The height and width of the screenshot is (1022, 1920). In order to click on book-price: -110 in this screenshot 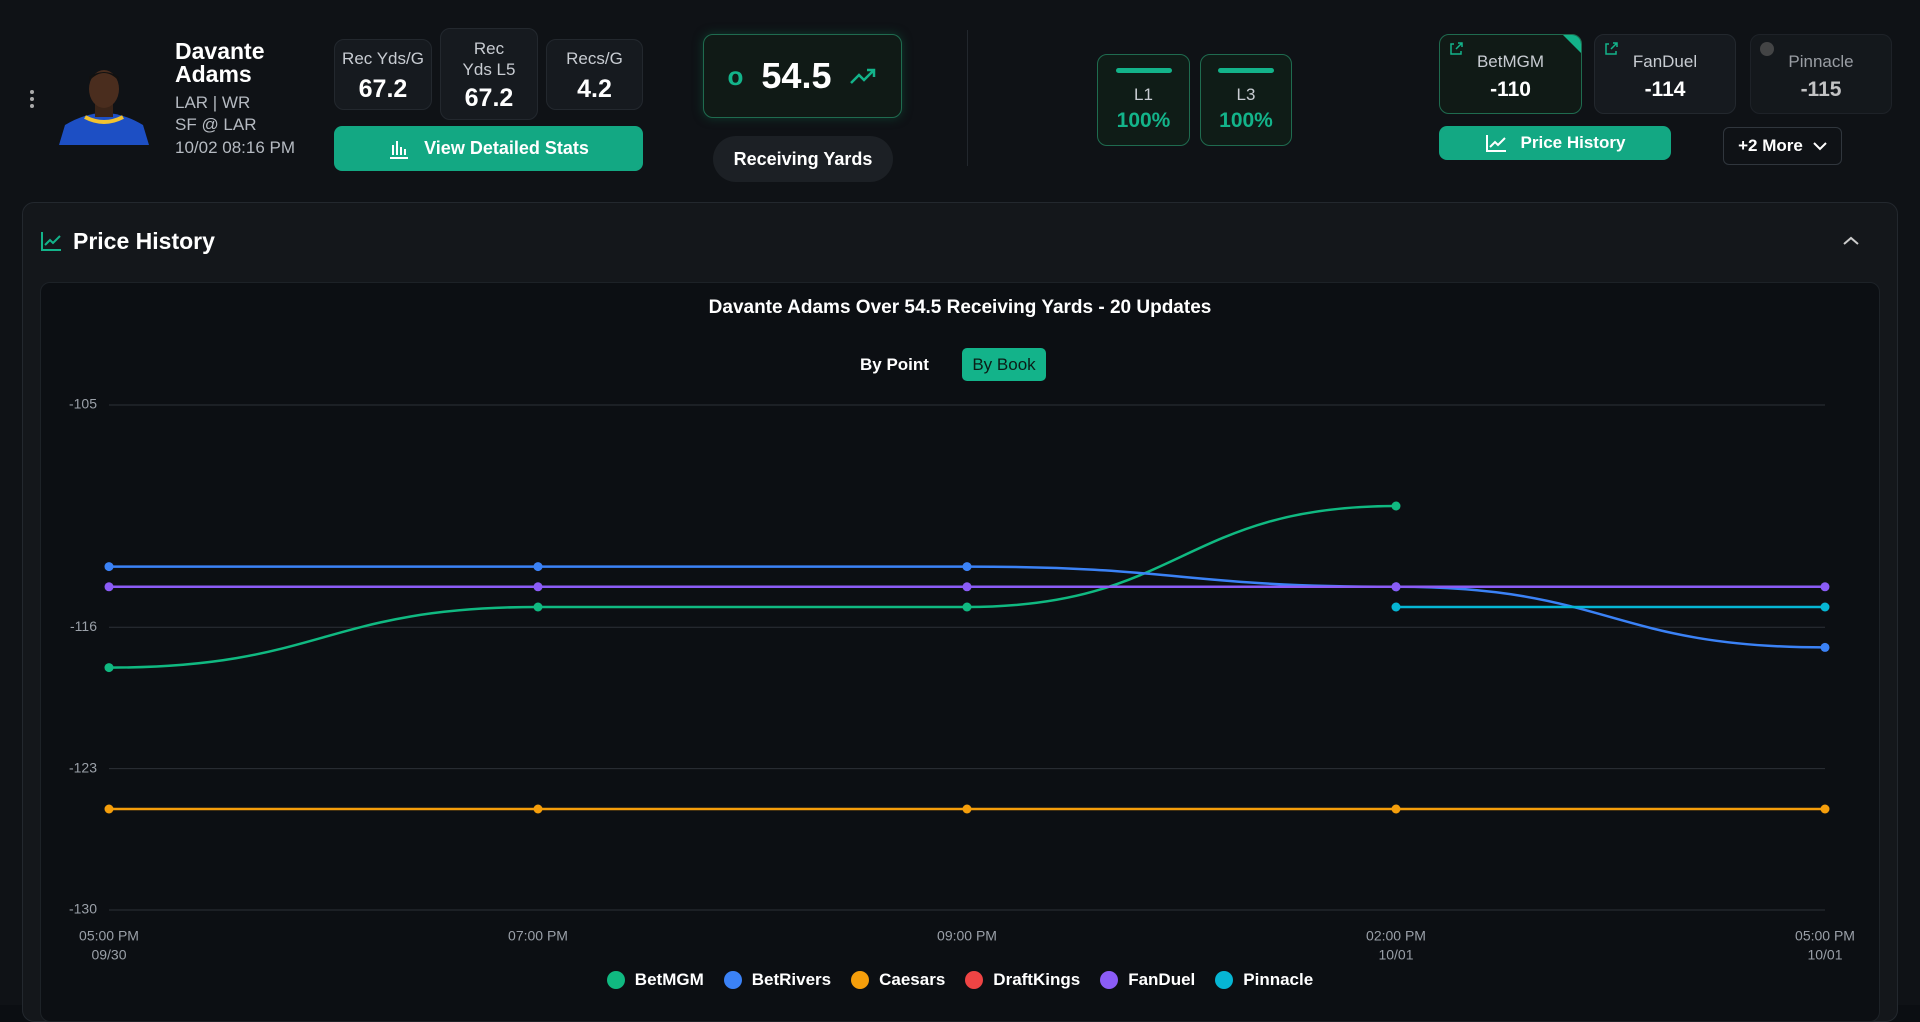, I will do `click(1510, 89)`.